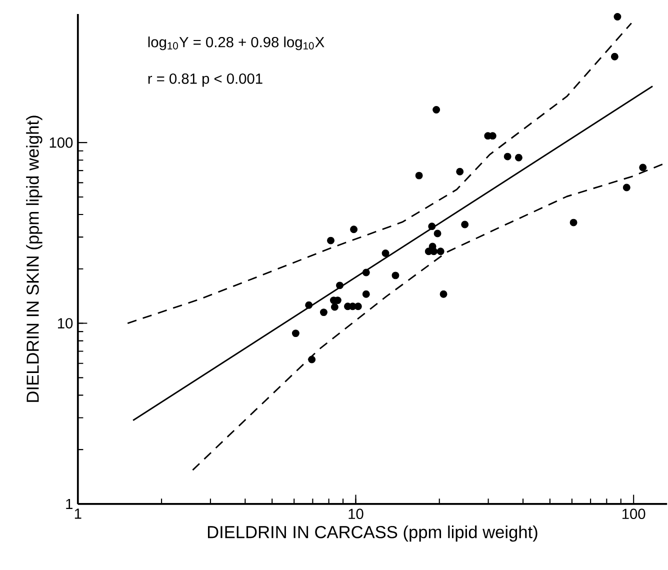 Image resolution: width=668 pixels, height=570 pixels. I want to click on annotation: log$_{10}$Y = 0.28 + 0.98 log$_{10}$X, so click(236, 43).